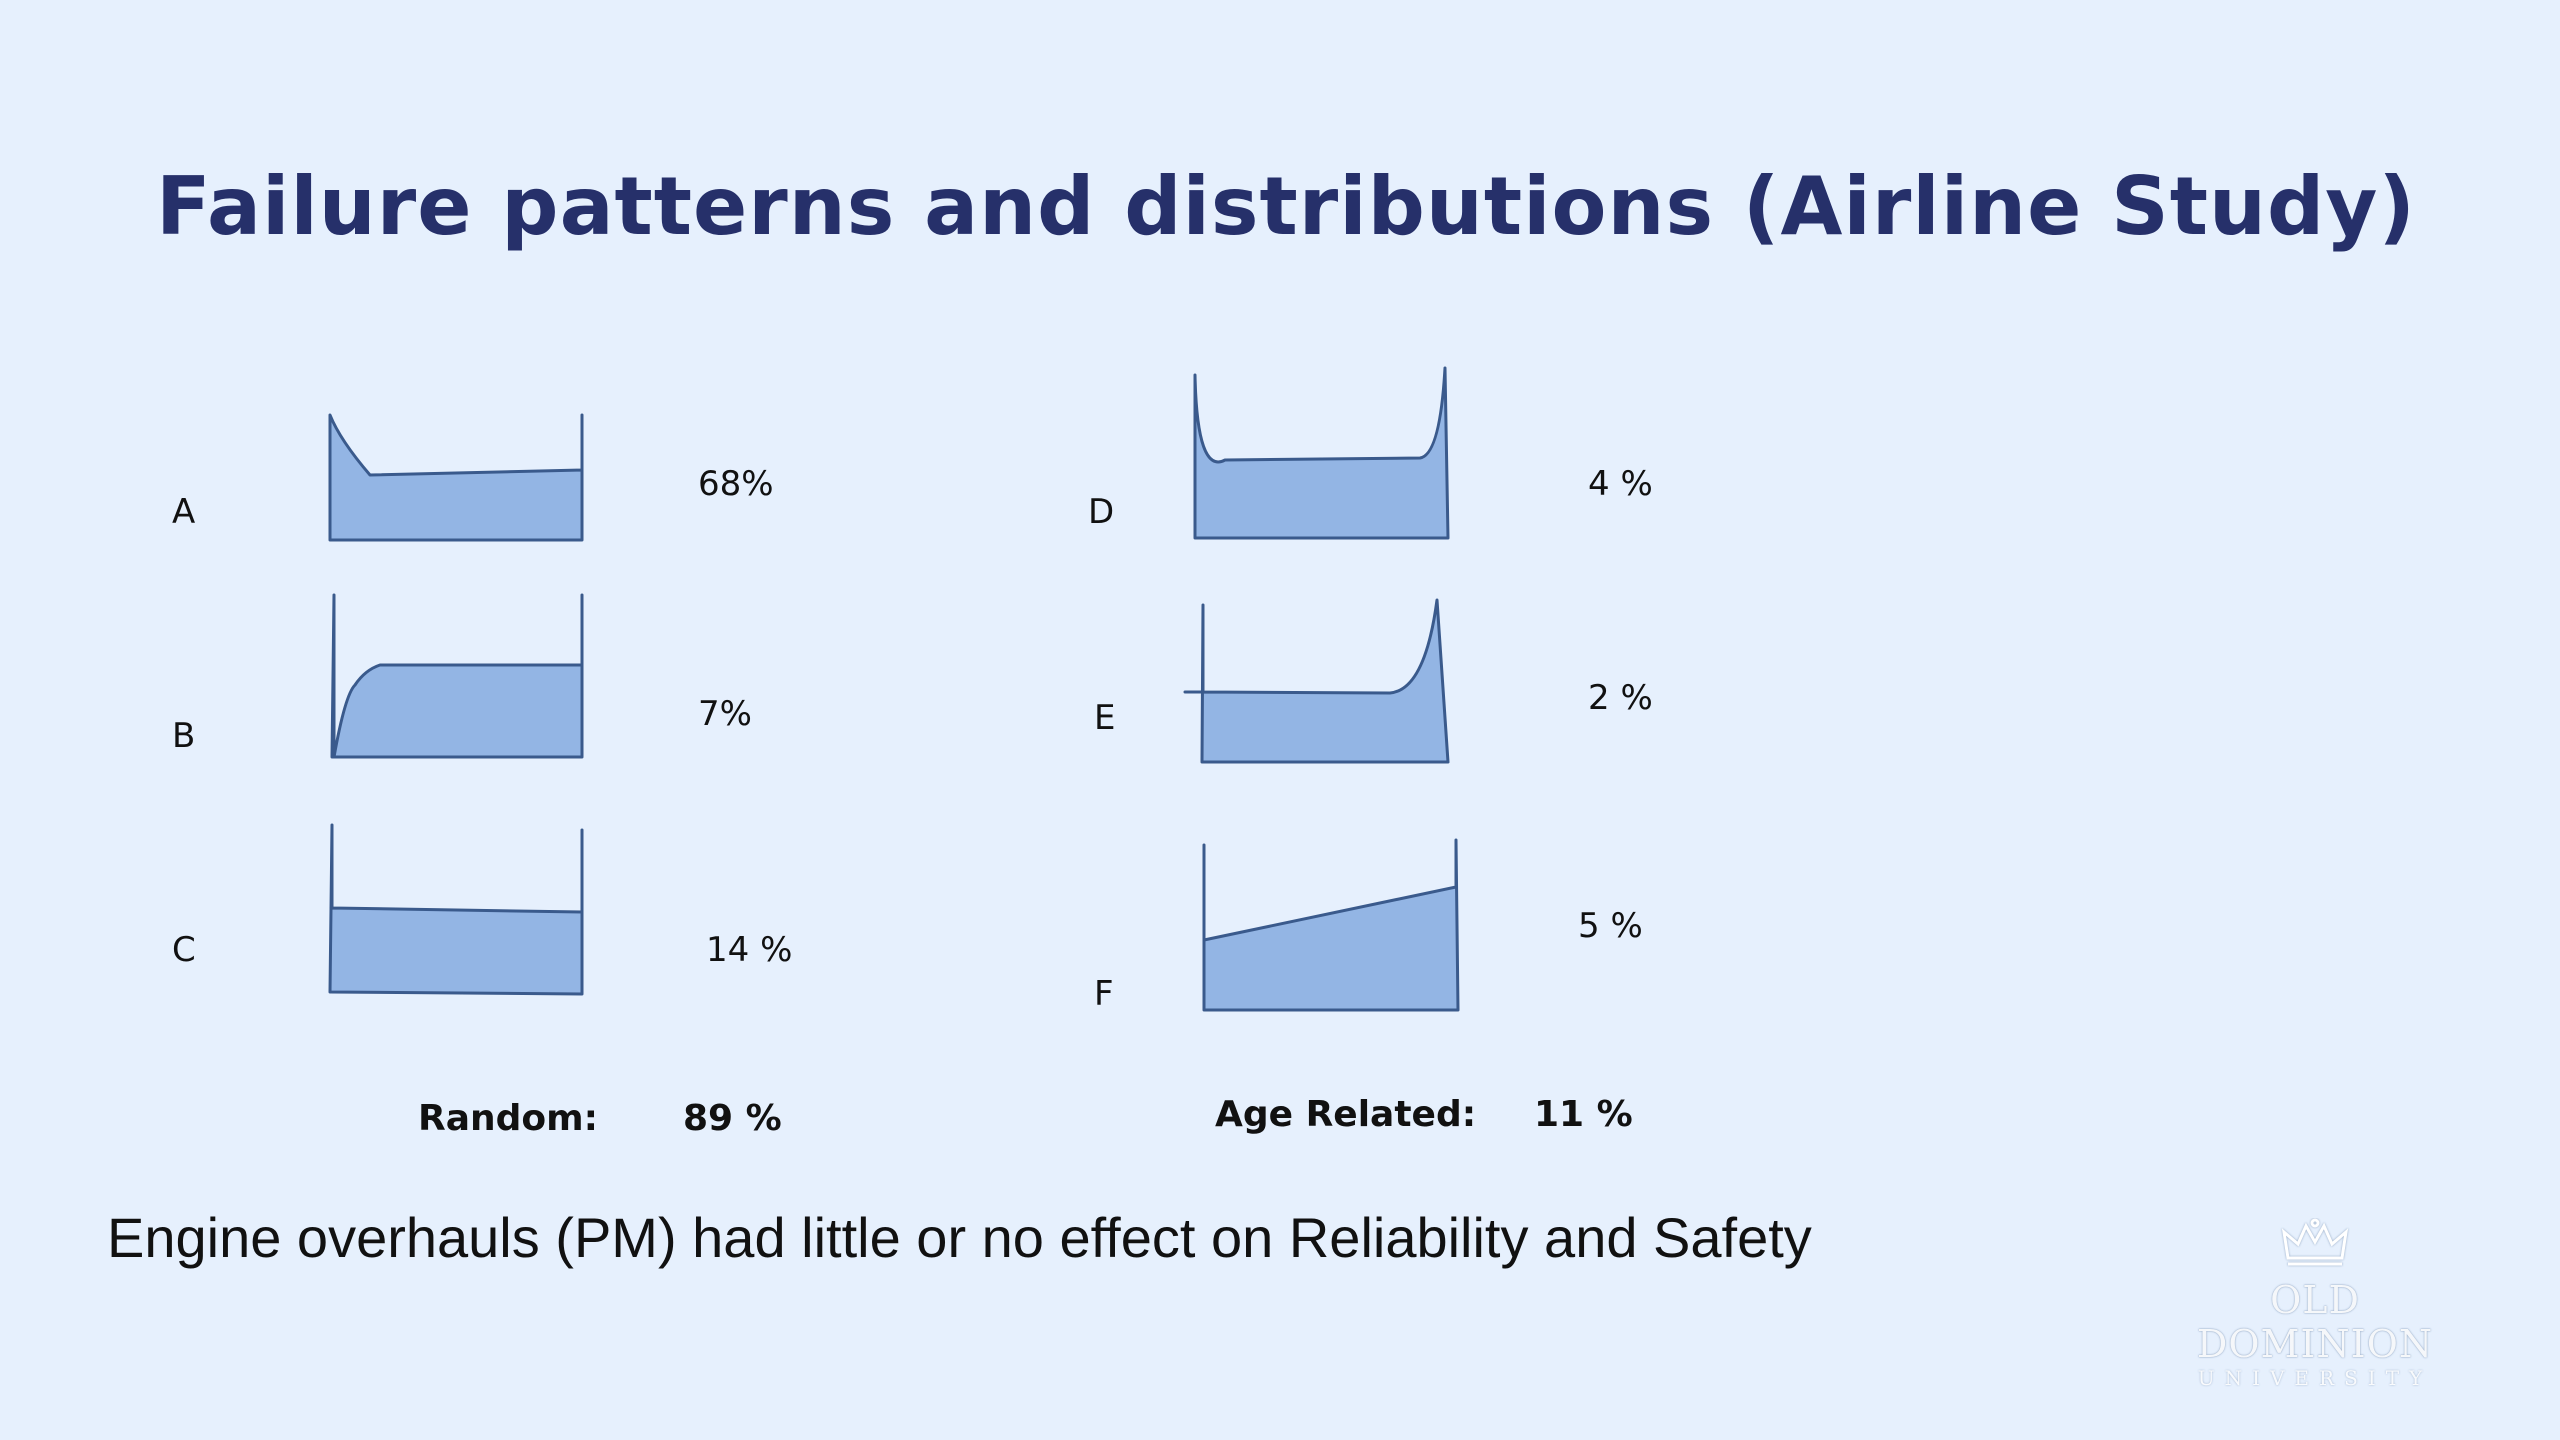 The height and width of the screenshot is (1440, 2560). Describe the element at coordinates (736, 484) in the screenshot. I see `pattern-a-percent: 68%` at that location.